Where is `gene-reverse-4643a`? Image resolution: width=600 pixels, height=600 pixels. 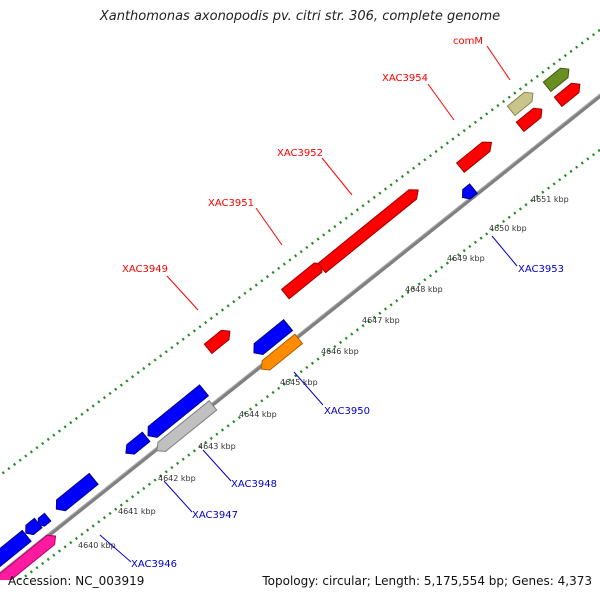
gene-reverse-4643a is located at coordinates (177, 412).